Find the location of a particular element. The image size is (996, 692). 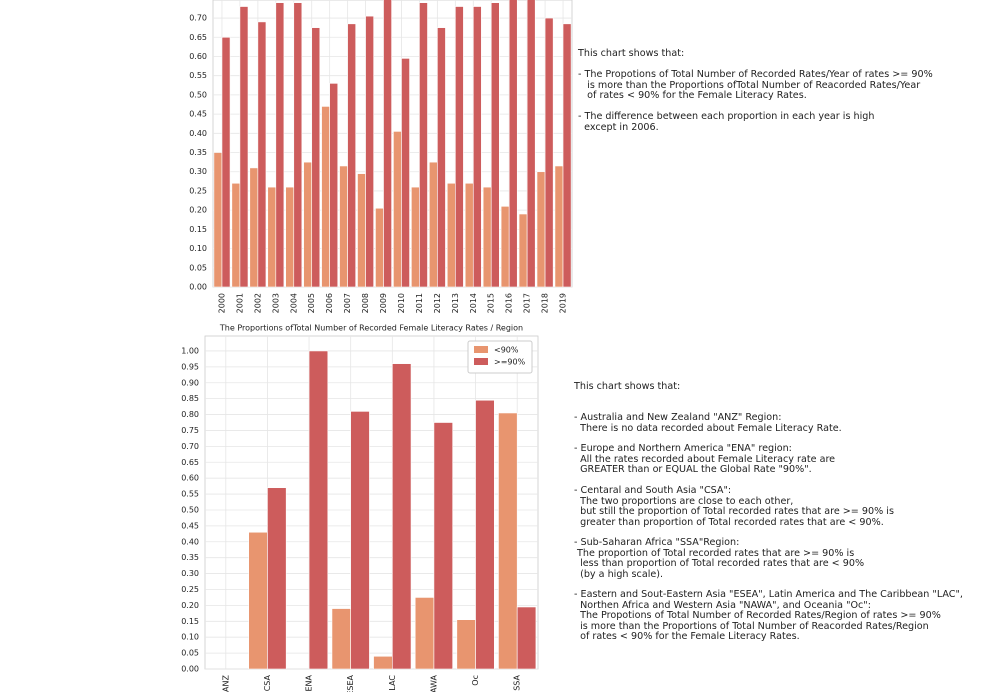

y-tick-label: 0.45 is located at coordinates (198, 114).